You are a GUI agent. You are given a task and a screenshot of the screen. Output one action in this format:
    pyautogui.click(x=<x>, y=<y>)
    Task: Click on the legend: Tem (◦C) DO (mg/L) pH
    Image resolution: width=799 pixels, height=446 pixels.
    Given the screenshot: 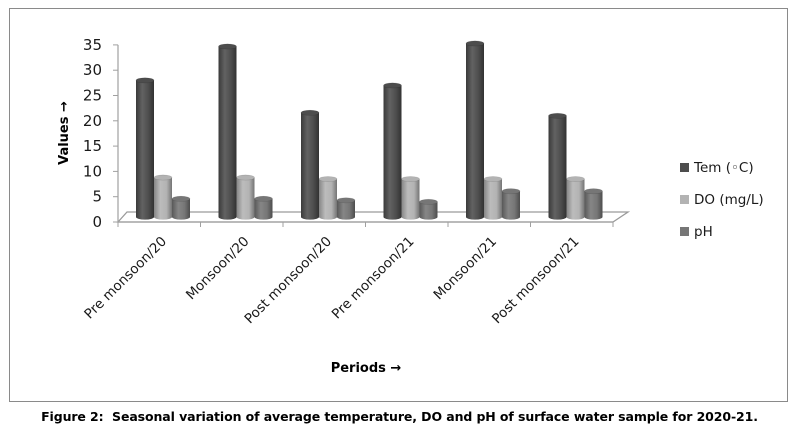 What is the action you would take?
    pyautogui.click(x=722, y=200)
    